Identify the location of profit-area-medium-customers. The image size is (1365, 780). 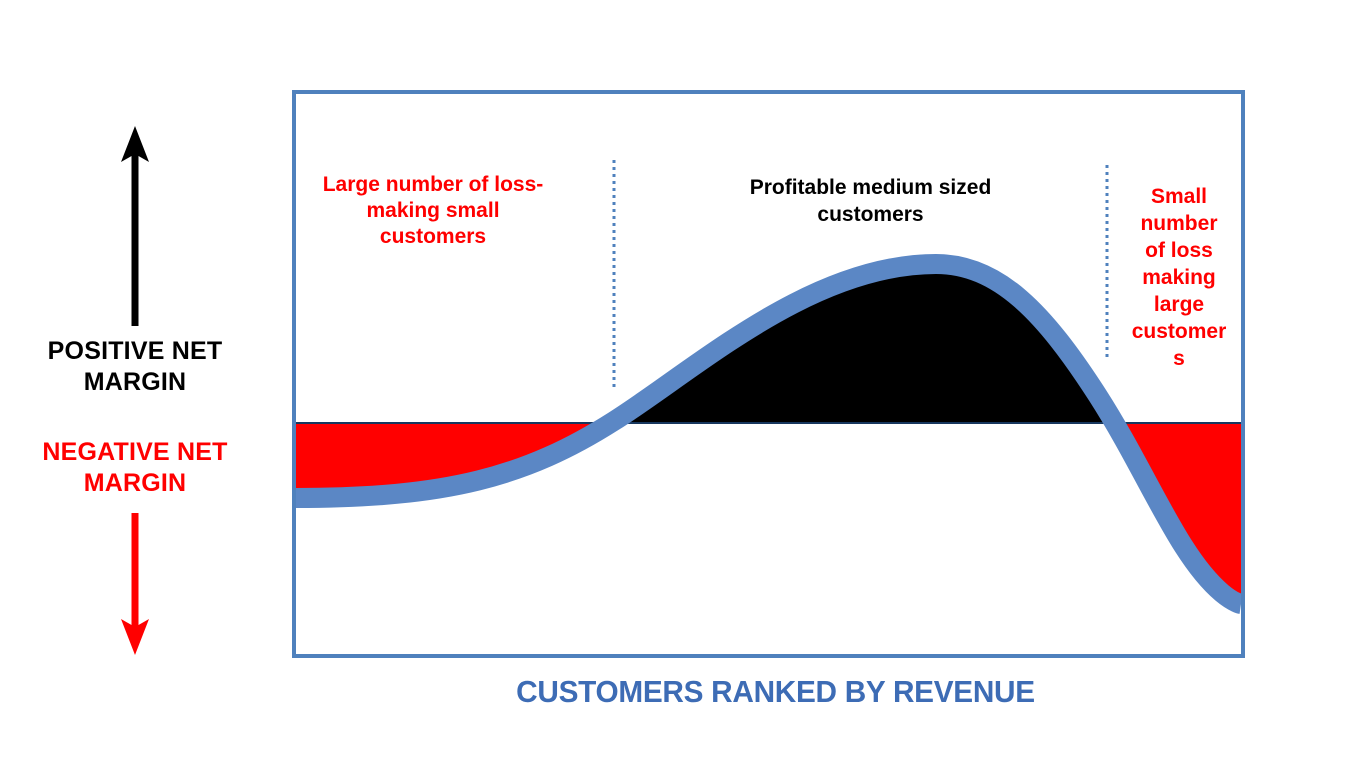
(864, 343).